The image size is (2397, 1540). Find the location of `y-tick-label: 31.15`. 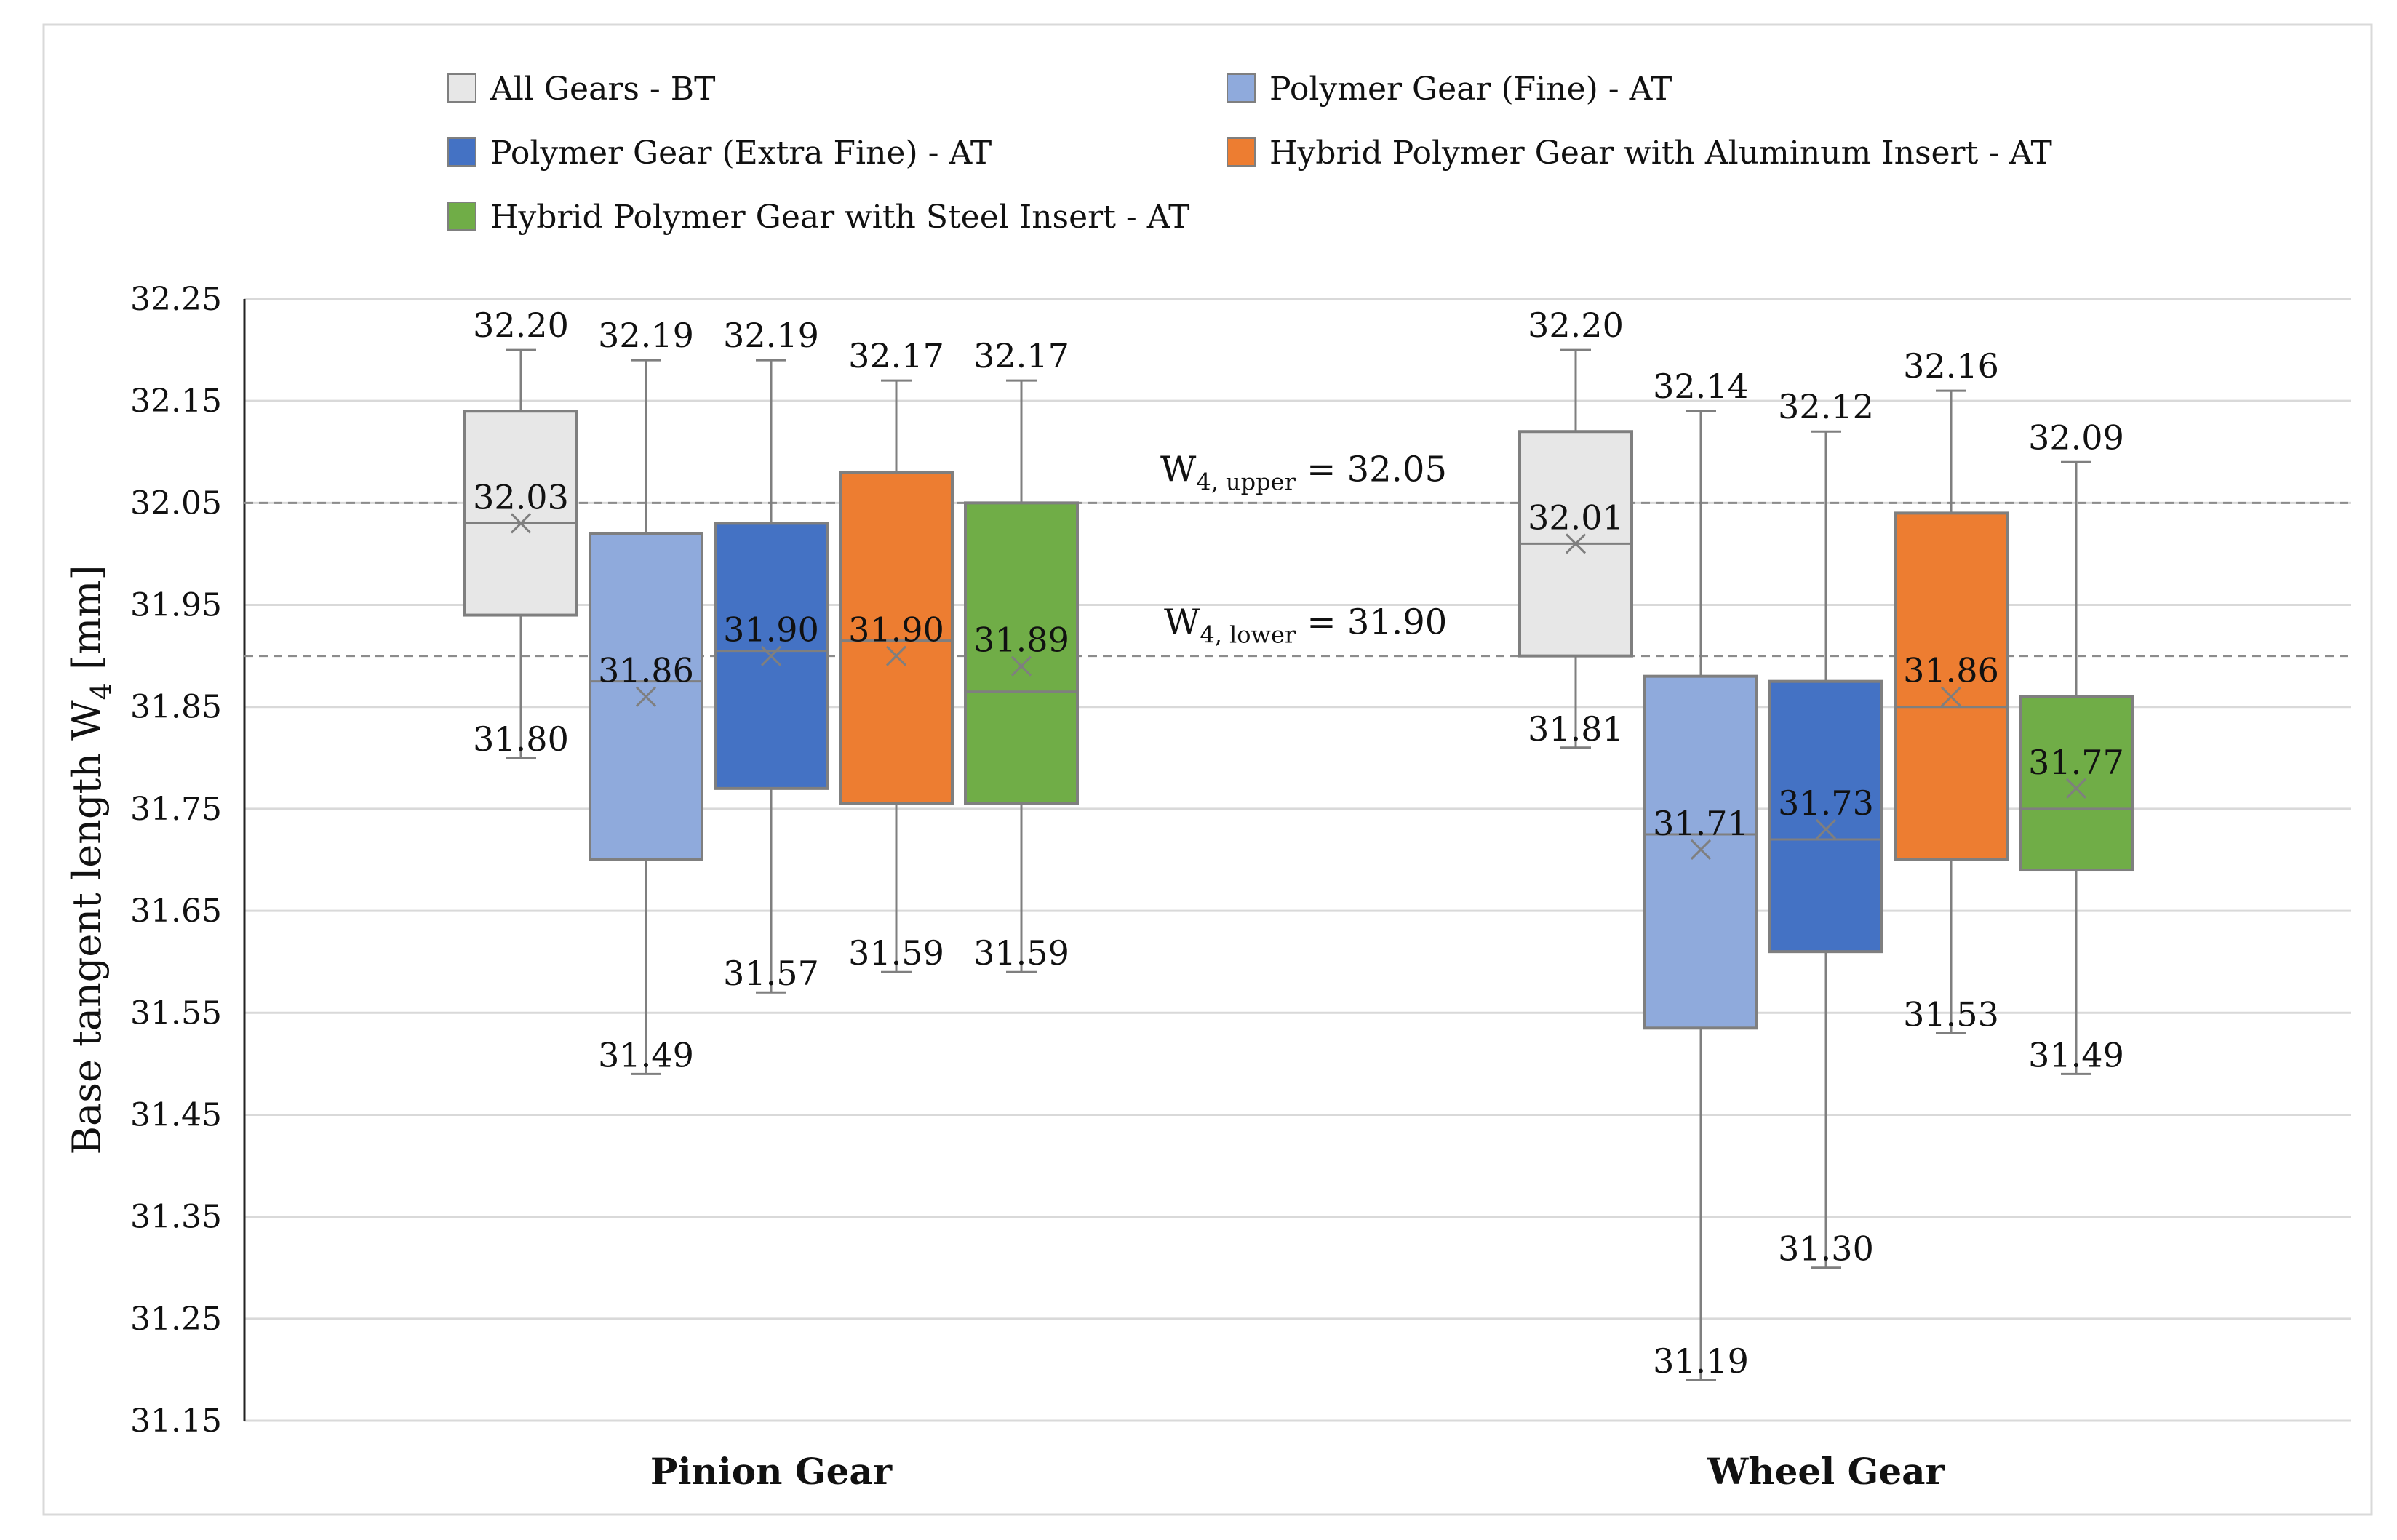

y-tick-label: 31.15 is located at coordinates (176, 1421).